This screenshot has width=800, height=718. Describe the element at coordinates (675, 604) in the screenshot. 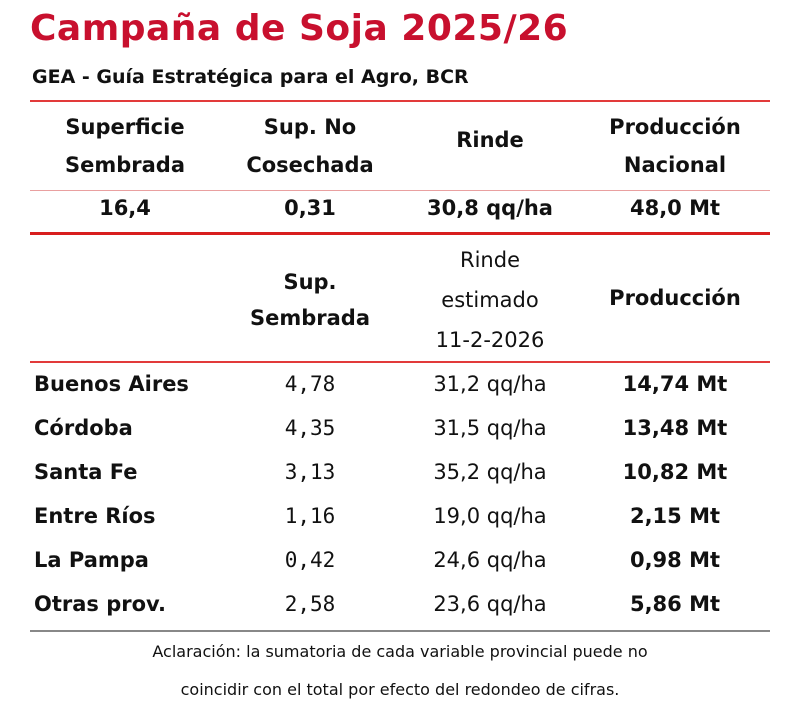

I see `province-produccion: 5,86 Mt` at that location.